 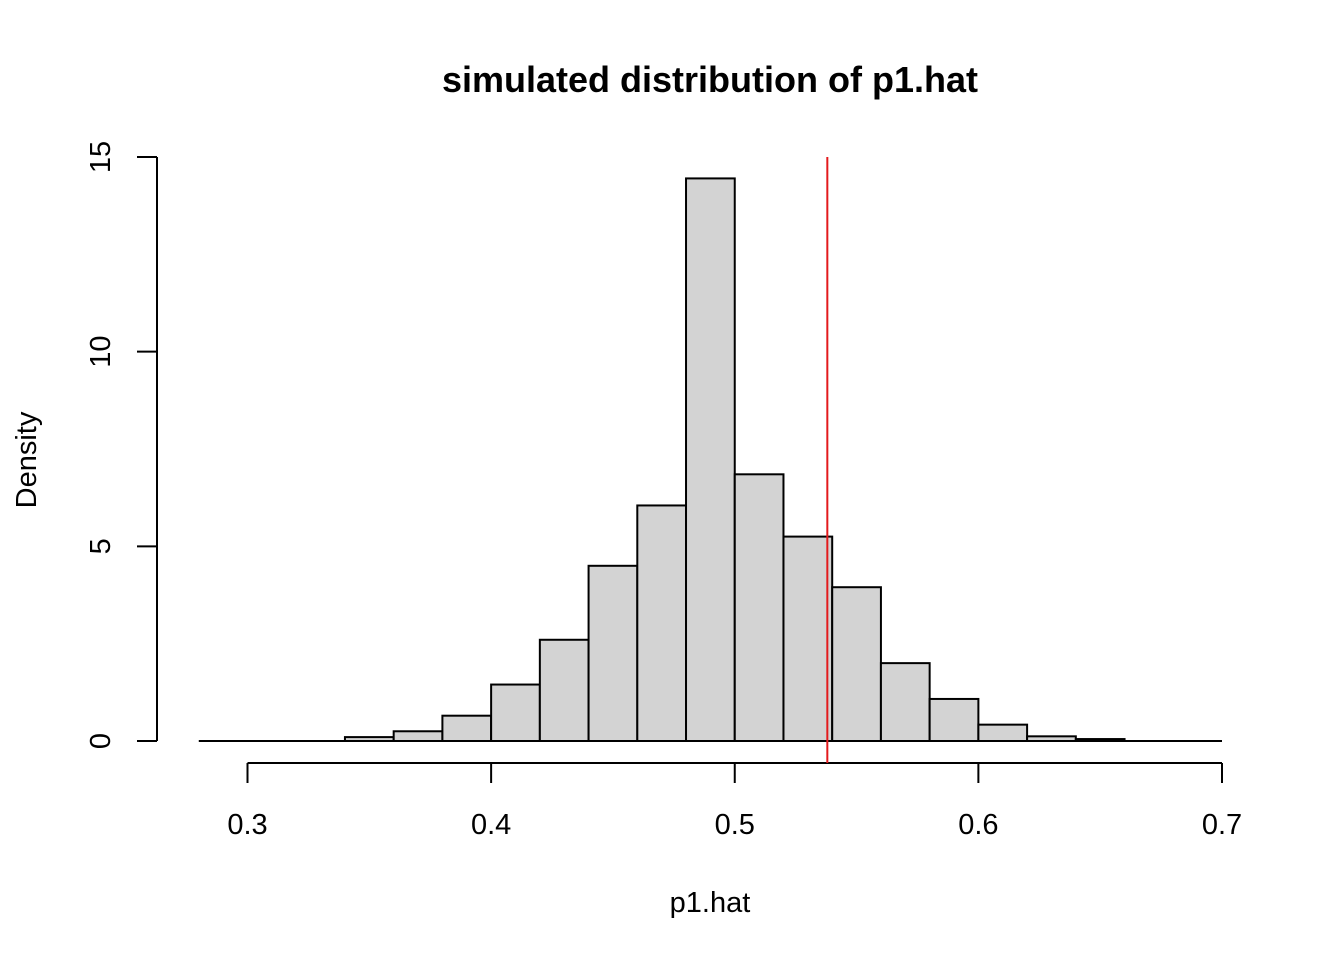 What do you see at coordinates (27, 459) in the screenshot?
I see `y-axis-label: Density` at bounding box center [27, 459].